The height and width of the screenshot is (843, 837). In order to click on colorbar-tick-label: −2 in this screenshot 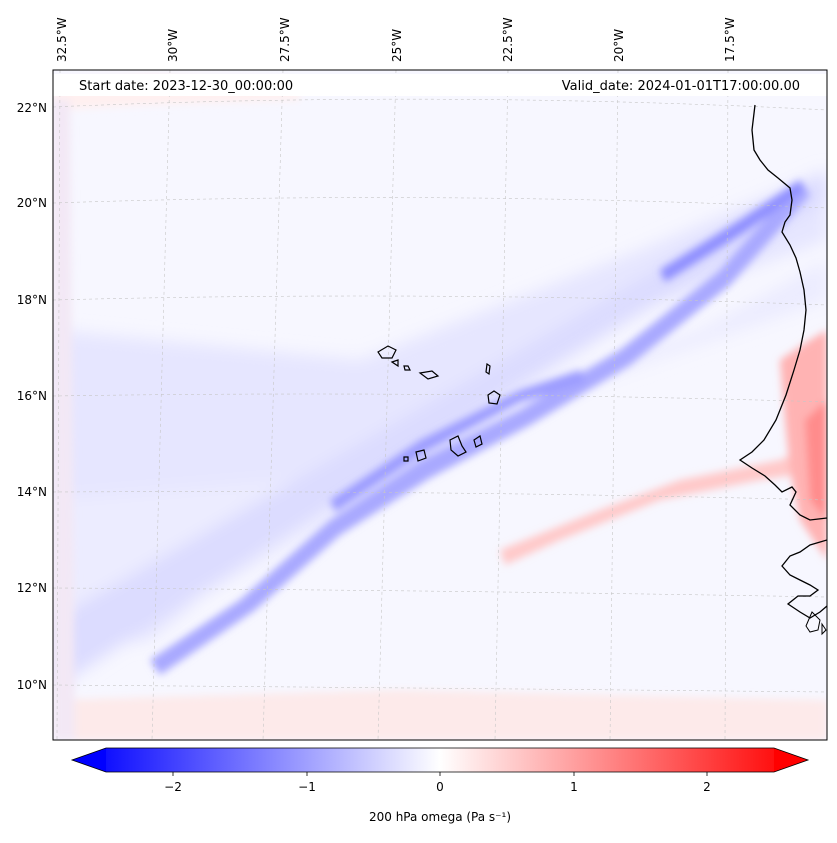, I will do `click(173, 787)`.